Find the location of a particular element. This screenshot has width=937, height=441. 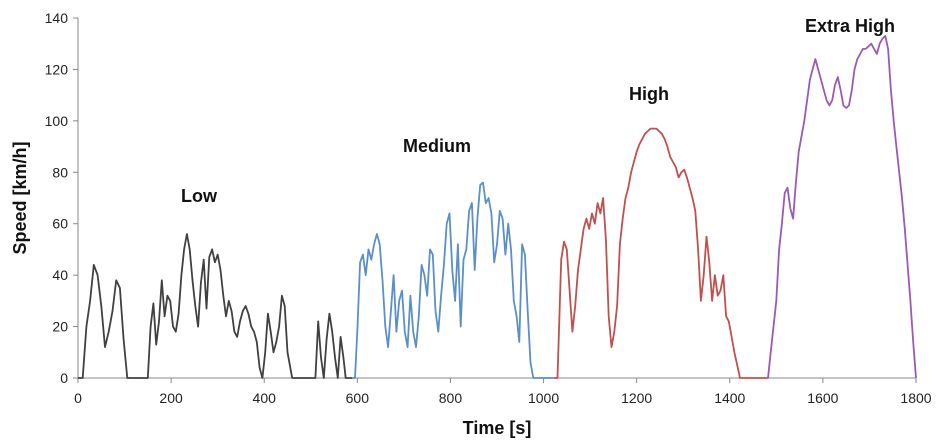

y-tick-label: 0 is located at coordinates (64, 378).